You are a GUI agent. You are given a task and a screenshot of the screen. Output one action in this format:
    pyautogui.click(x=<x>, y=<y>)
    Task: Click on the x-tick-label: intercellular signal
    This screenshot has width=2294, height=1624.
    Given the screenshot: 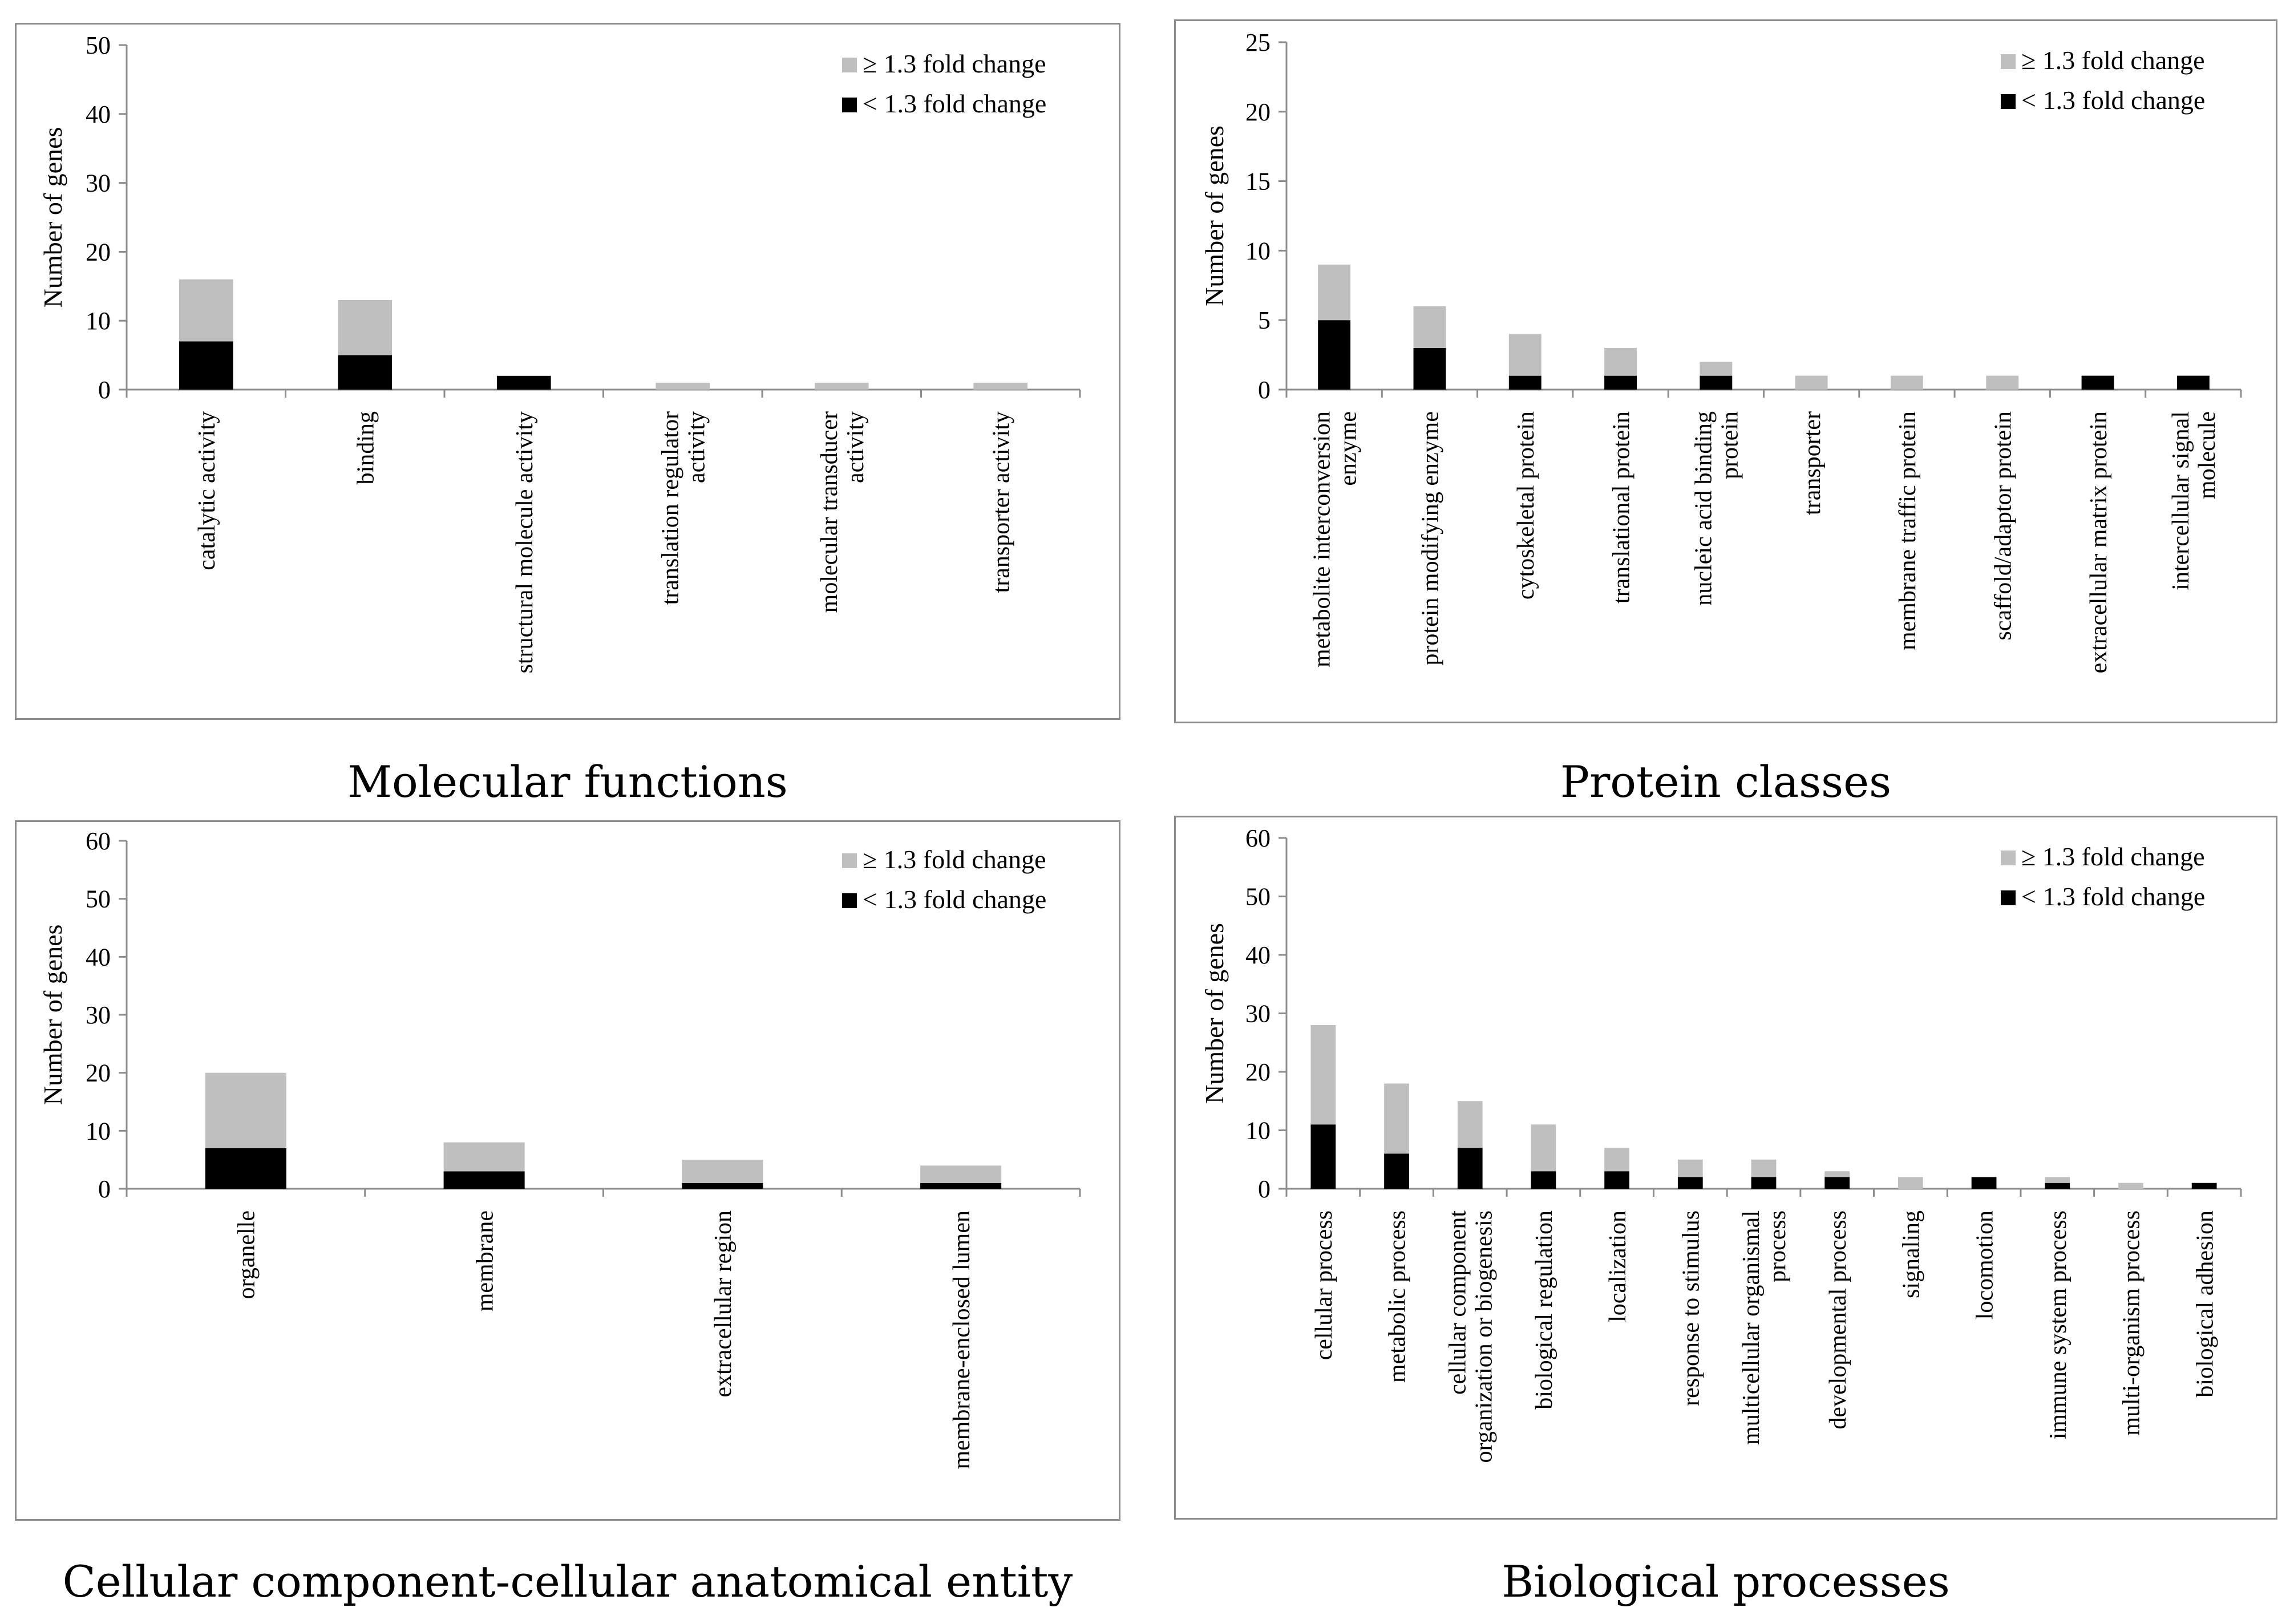 What is the action you would take?
    pyautogui.click(x=2181, y=501)
    